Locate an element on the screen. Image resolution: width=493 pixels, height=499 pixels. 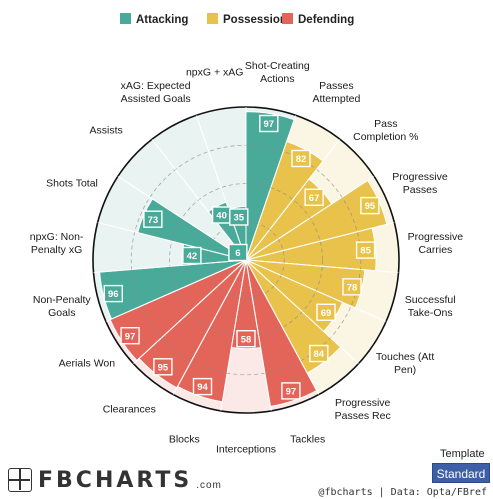
category-label: Passes Attempted is located at coordinates (336, 92).